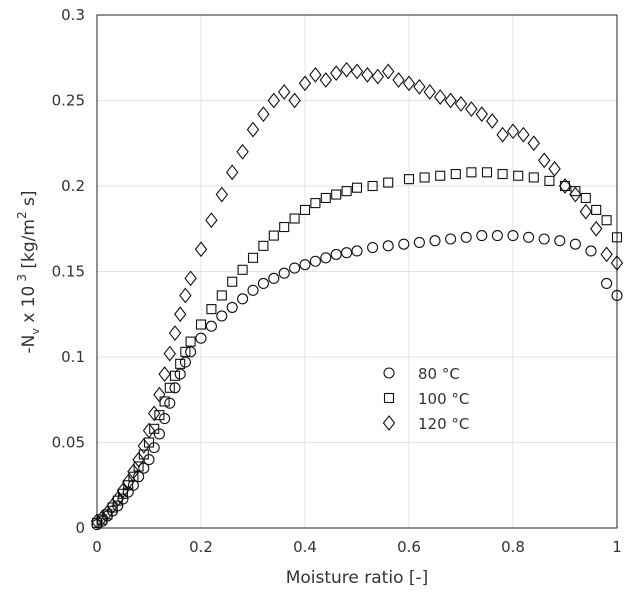 This screenshot has width=628, height=599. I want to click on legend: 80 °C 100 °C 120 °C, so click(425, 399).